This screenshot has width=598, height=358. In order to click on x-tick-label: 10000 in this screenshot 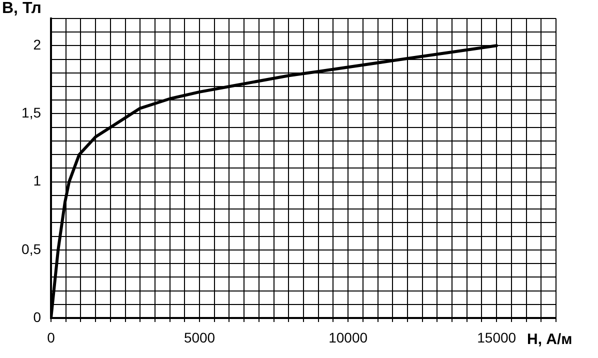, I will do `click(348, 337)`.